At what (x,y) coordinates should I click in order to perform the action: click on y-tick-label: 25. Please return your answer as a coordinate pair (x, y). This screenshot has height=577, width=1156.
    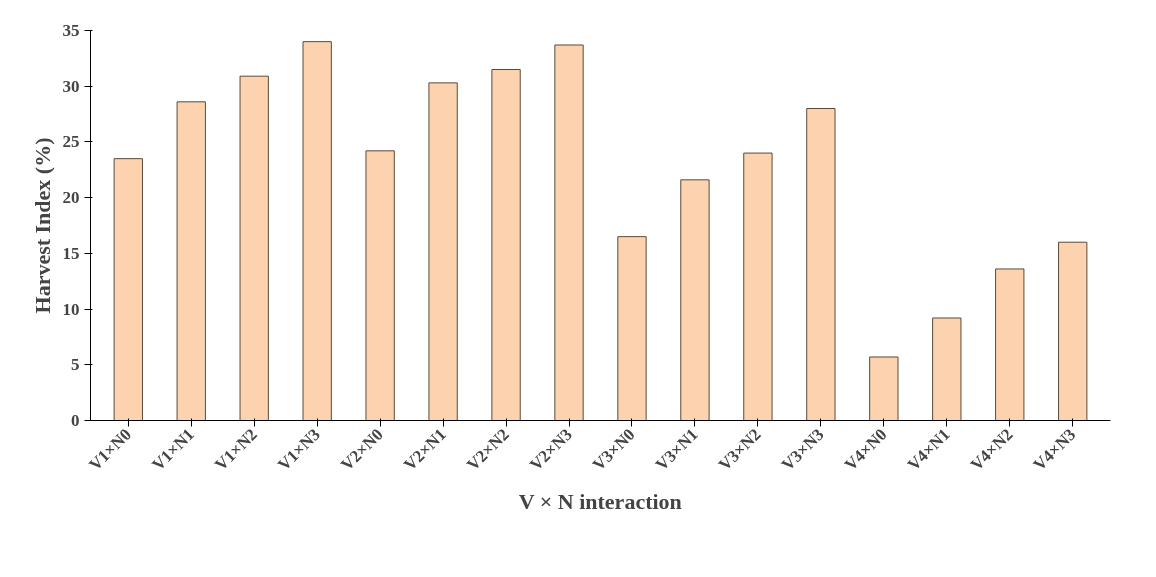
    Looking at the image, I should click on (71, 142).